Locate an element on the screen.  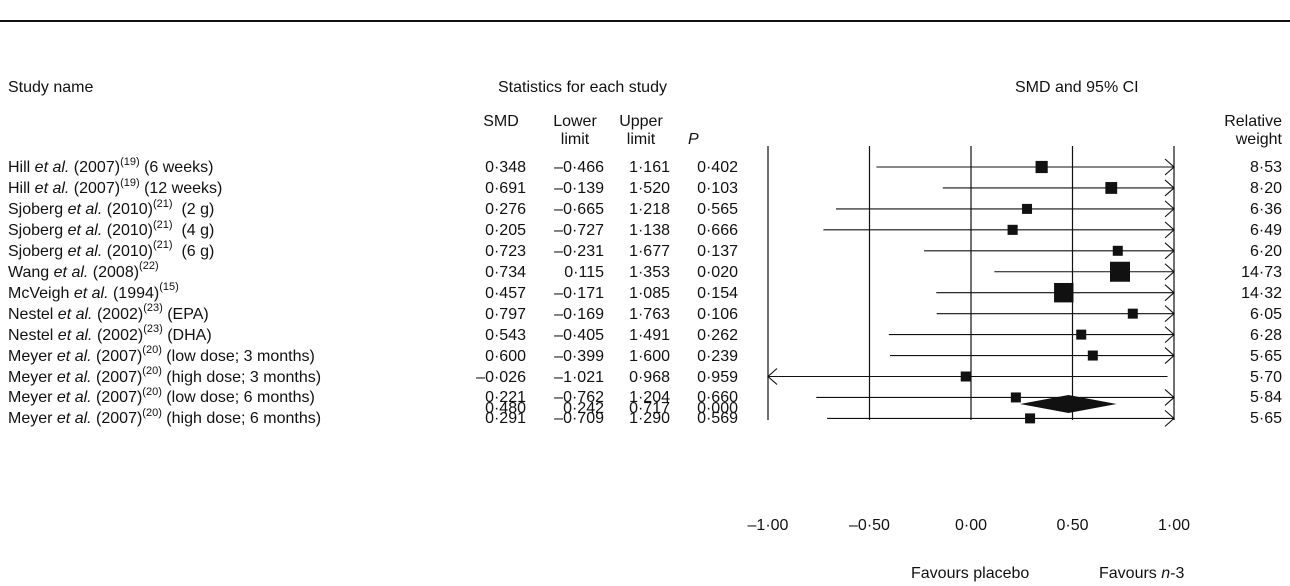
axis-tick-label: 0·50 is located at coordinates (1072, 525).